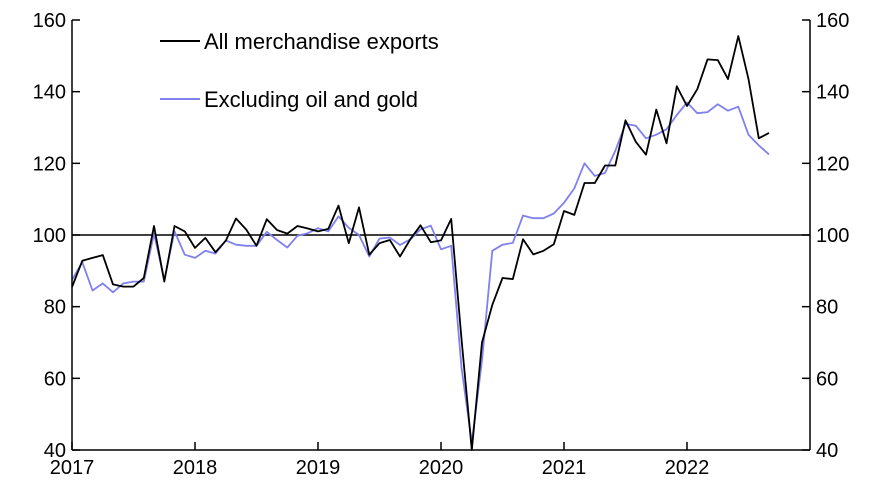 The image size is (886, 492). What do you see at coordinates (72, 468) in the screenshot?
I see `x-tick-label-2017: 2017` at bounding box center [72, 468].